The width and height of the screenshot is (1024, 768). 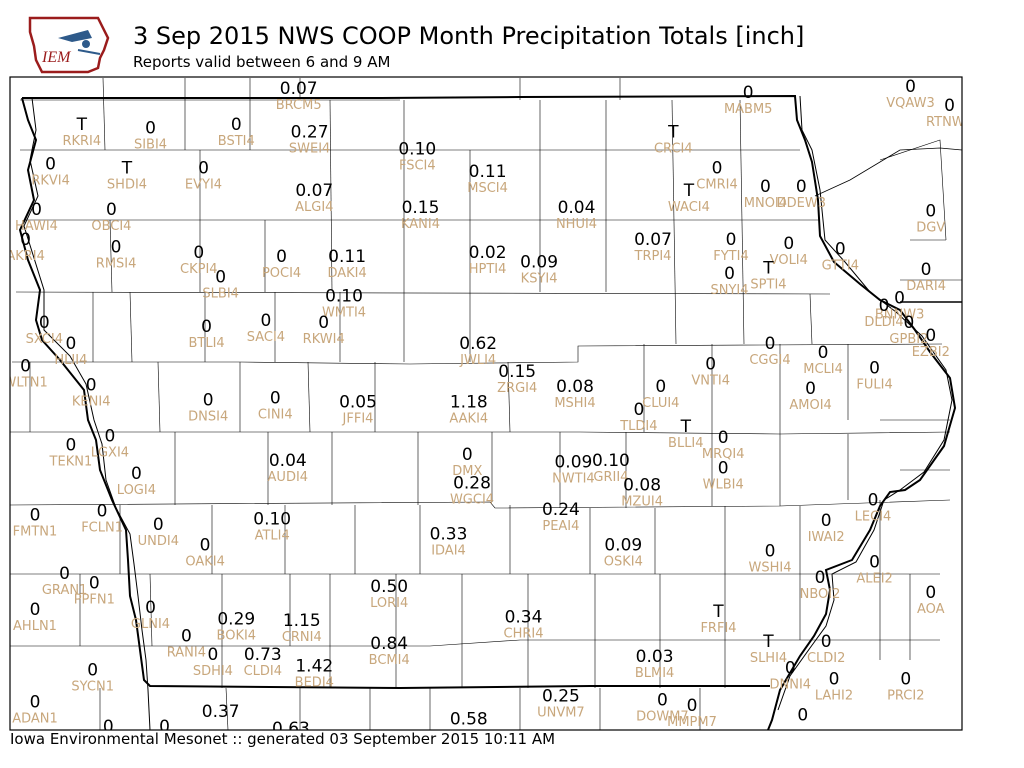 I want to click on station-id: WMTI4, so click(x=344, y=313).